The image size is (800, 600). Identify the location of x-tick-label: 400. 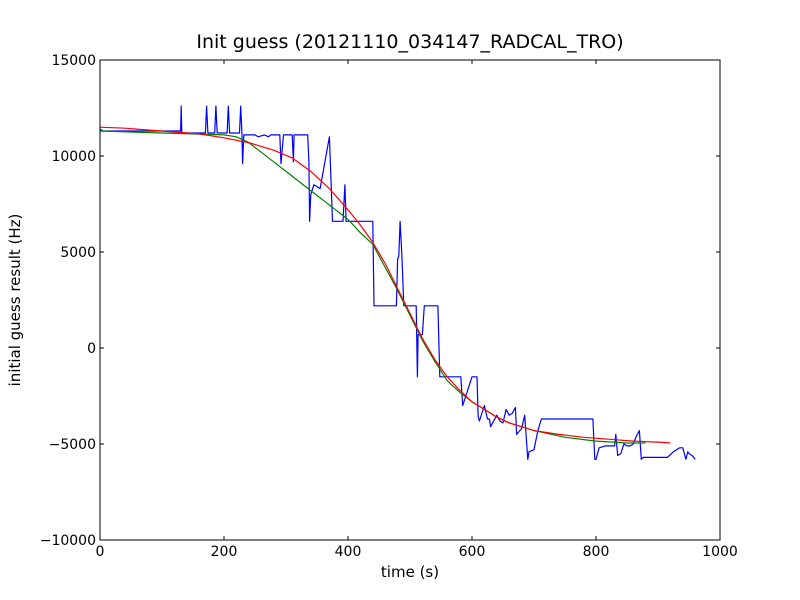
(348, 552).